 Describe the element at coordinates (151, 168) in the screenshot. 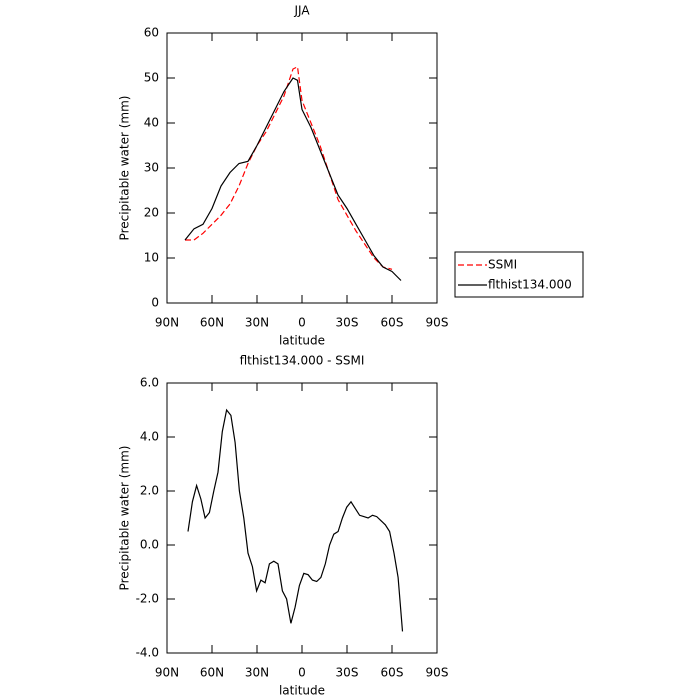

I see `y-tick-label: 30` at that location.